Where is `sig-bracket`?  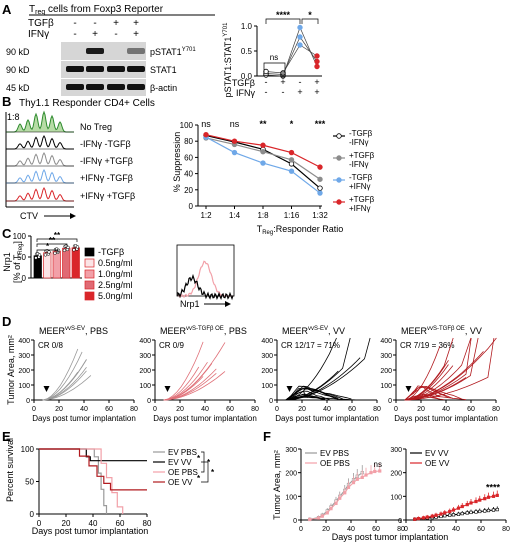
sig-bracket is located at coordinates (274, 67).